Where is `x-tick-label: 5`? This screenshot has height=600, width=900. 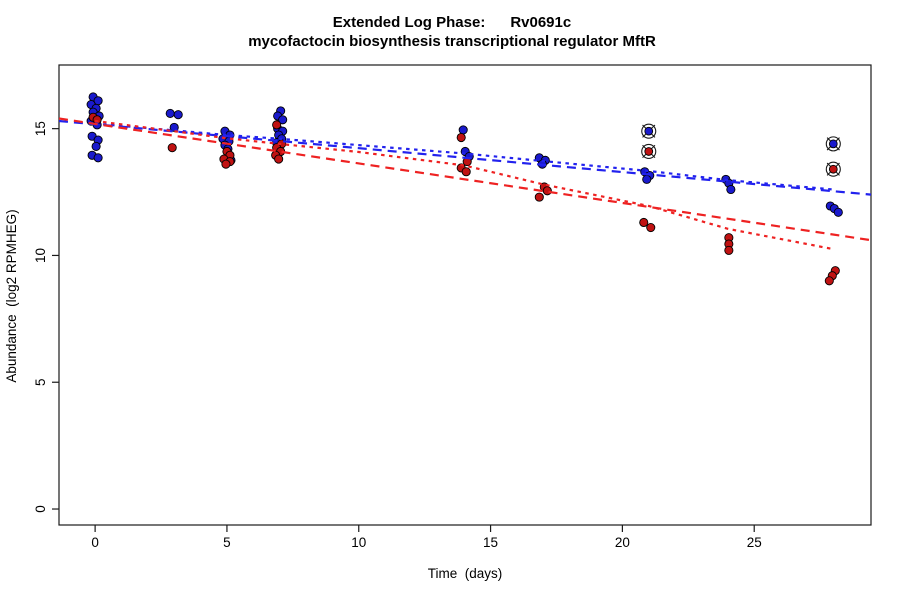
x-tick-label: 5 is located at coordinates (227, 542).